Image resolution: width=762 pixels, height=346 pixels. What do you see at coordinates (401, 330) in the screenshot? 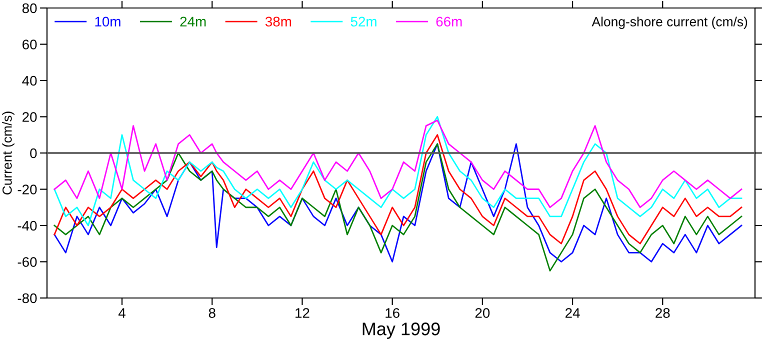
I see `x-axis-title: May 1999` at bounding box center [401, 330].